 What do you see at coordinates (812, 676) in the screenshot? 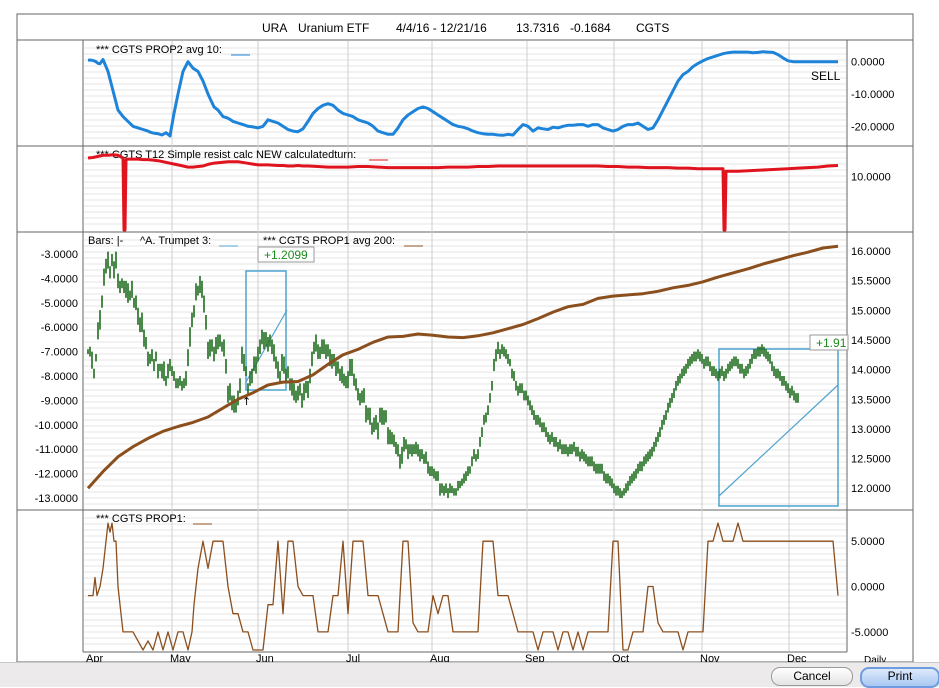
I see `cancel-button: Cancel` at bounding box center [812, 676].